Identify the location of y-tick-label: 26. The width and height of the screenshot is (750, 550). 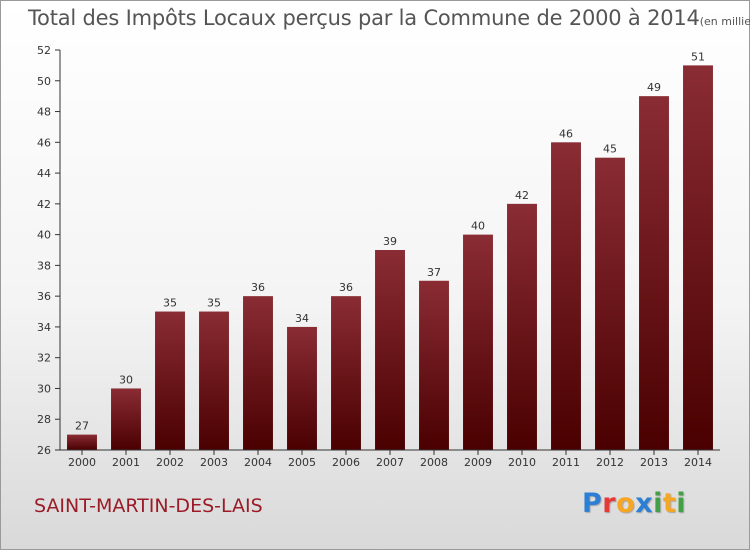
(44, 450).